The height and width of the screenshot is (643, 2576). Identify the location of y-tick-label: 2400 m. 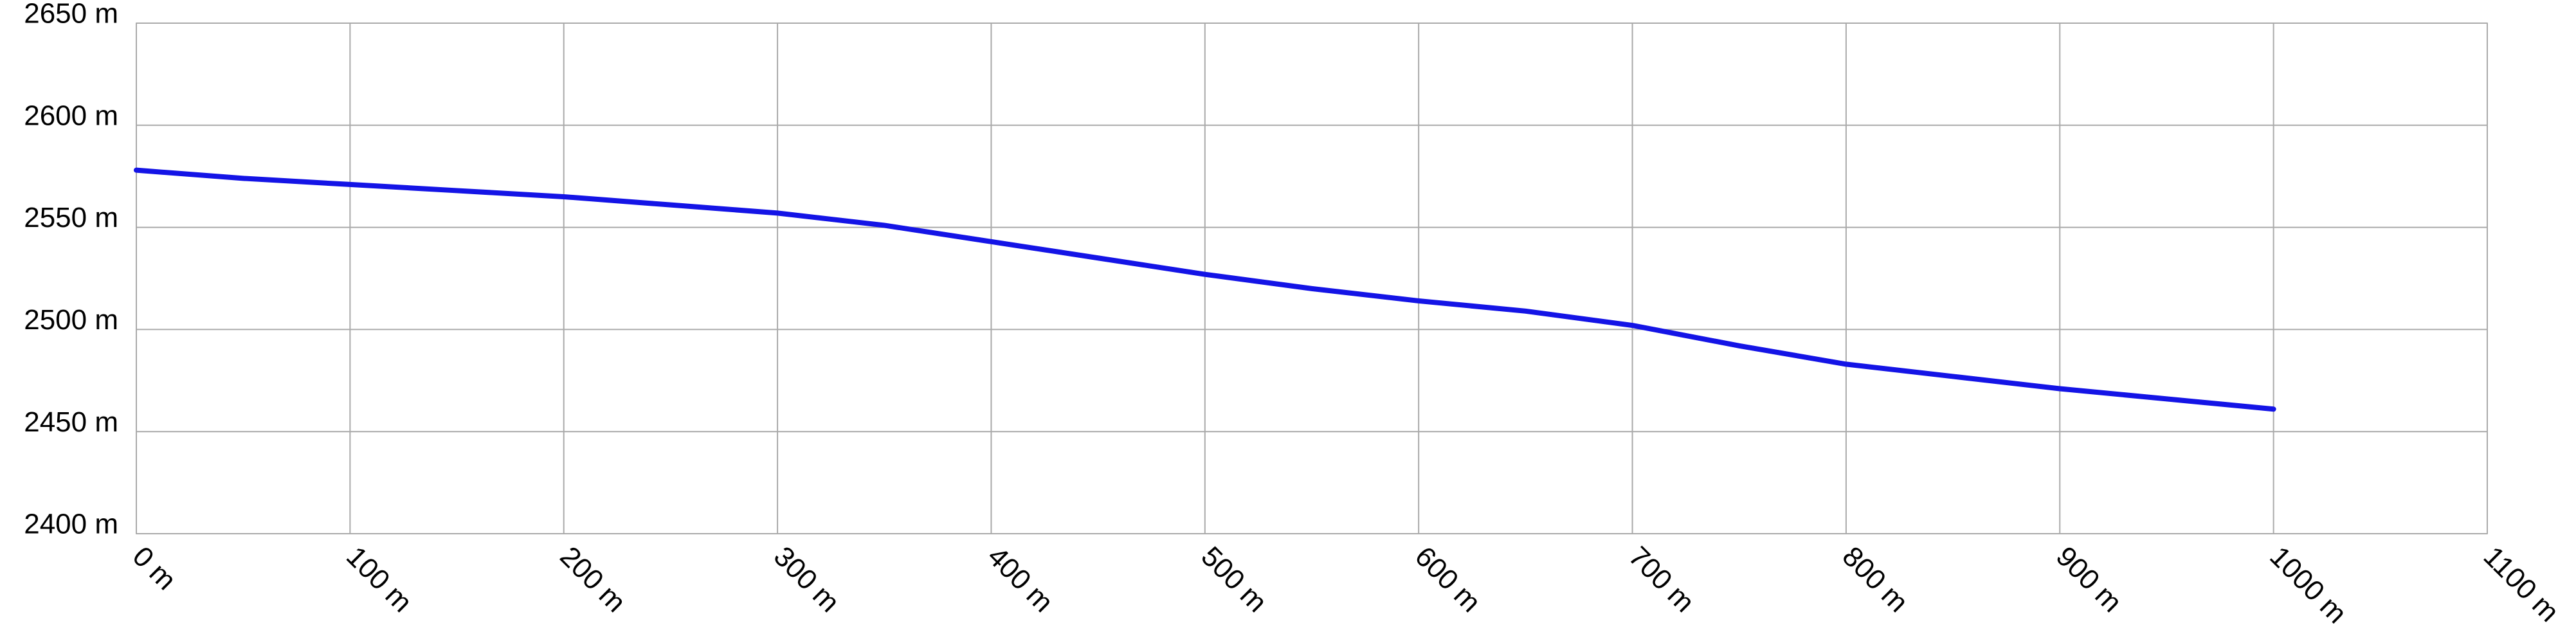
(71, 524).